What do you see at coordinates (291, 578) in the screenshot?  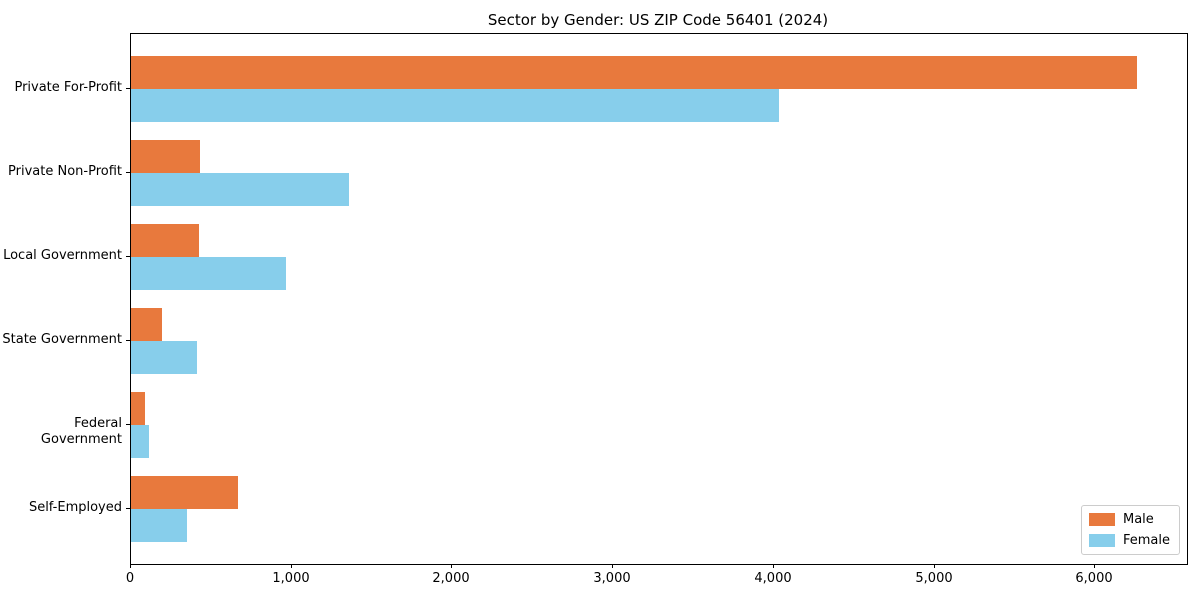 I see `x-tick-label-1000: 1,000` at bounding box center [291, 578].